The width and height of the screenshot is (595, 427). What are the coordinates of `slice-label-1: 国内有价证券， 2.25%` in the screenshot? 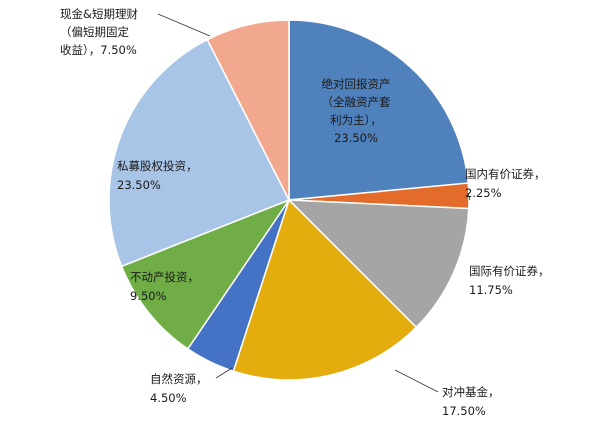 It's located at (505, 183).